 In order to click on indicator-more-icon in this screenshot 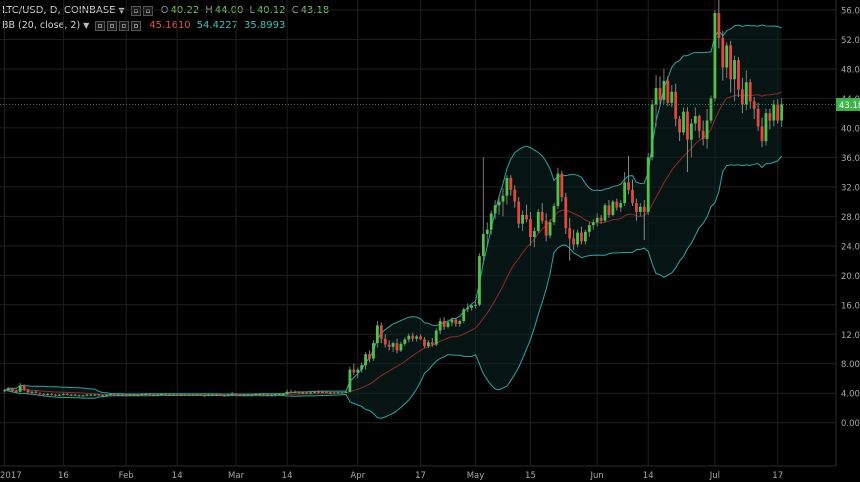, I will do `click(136, 25)`.